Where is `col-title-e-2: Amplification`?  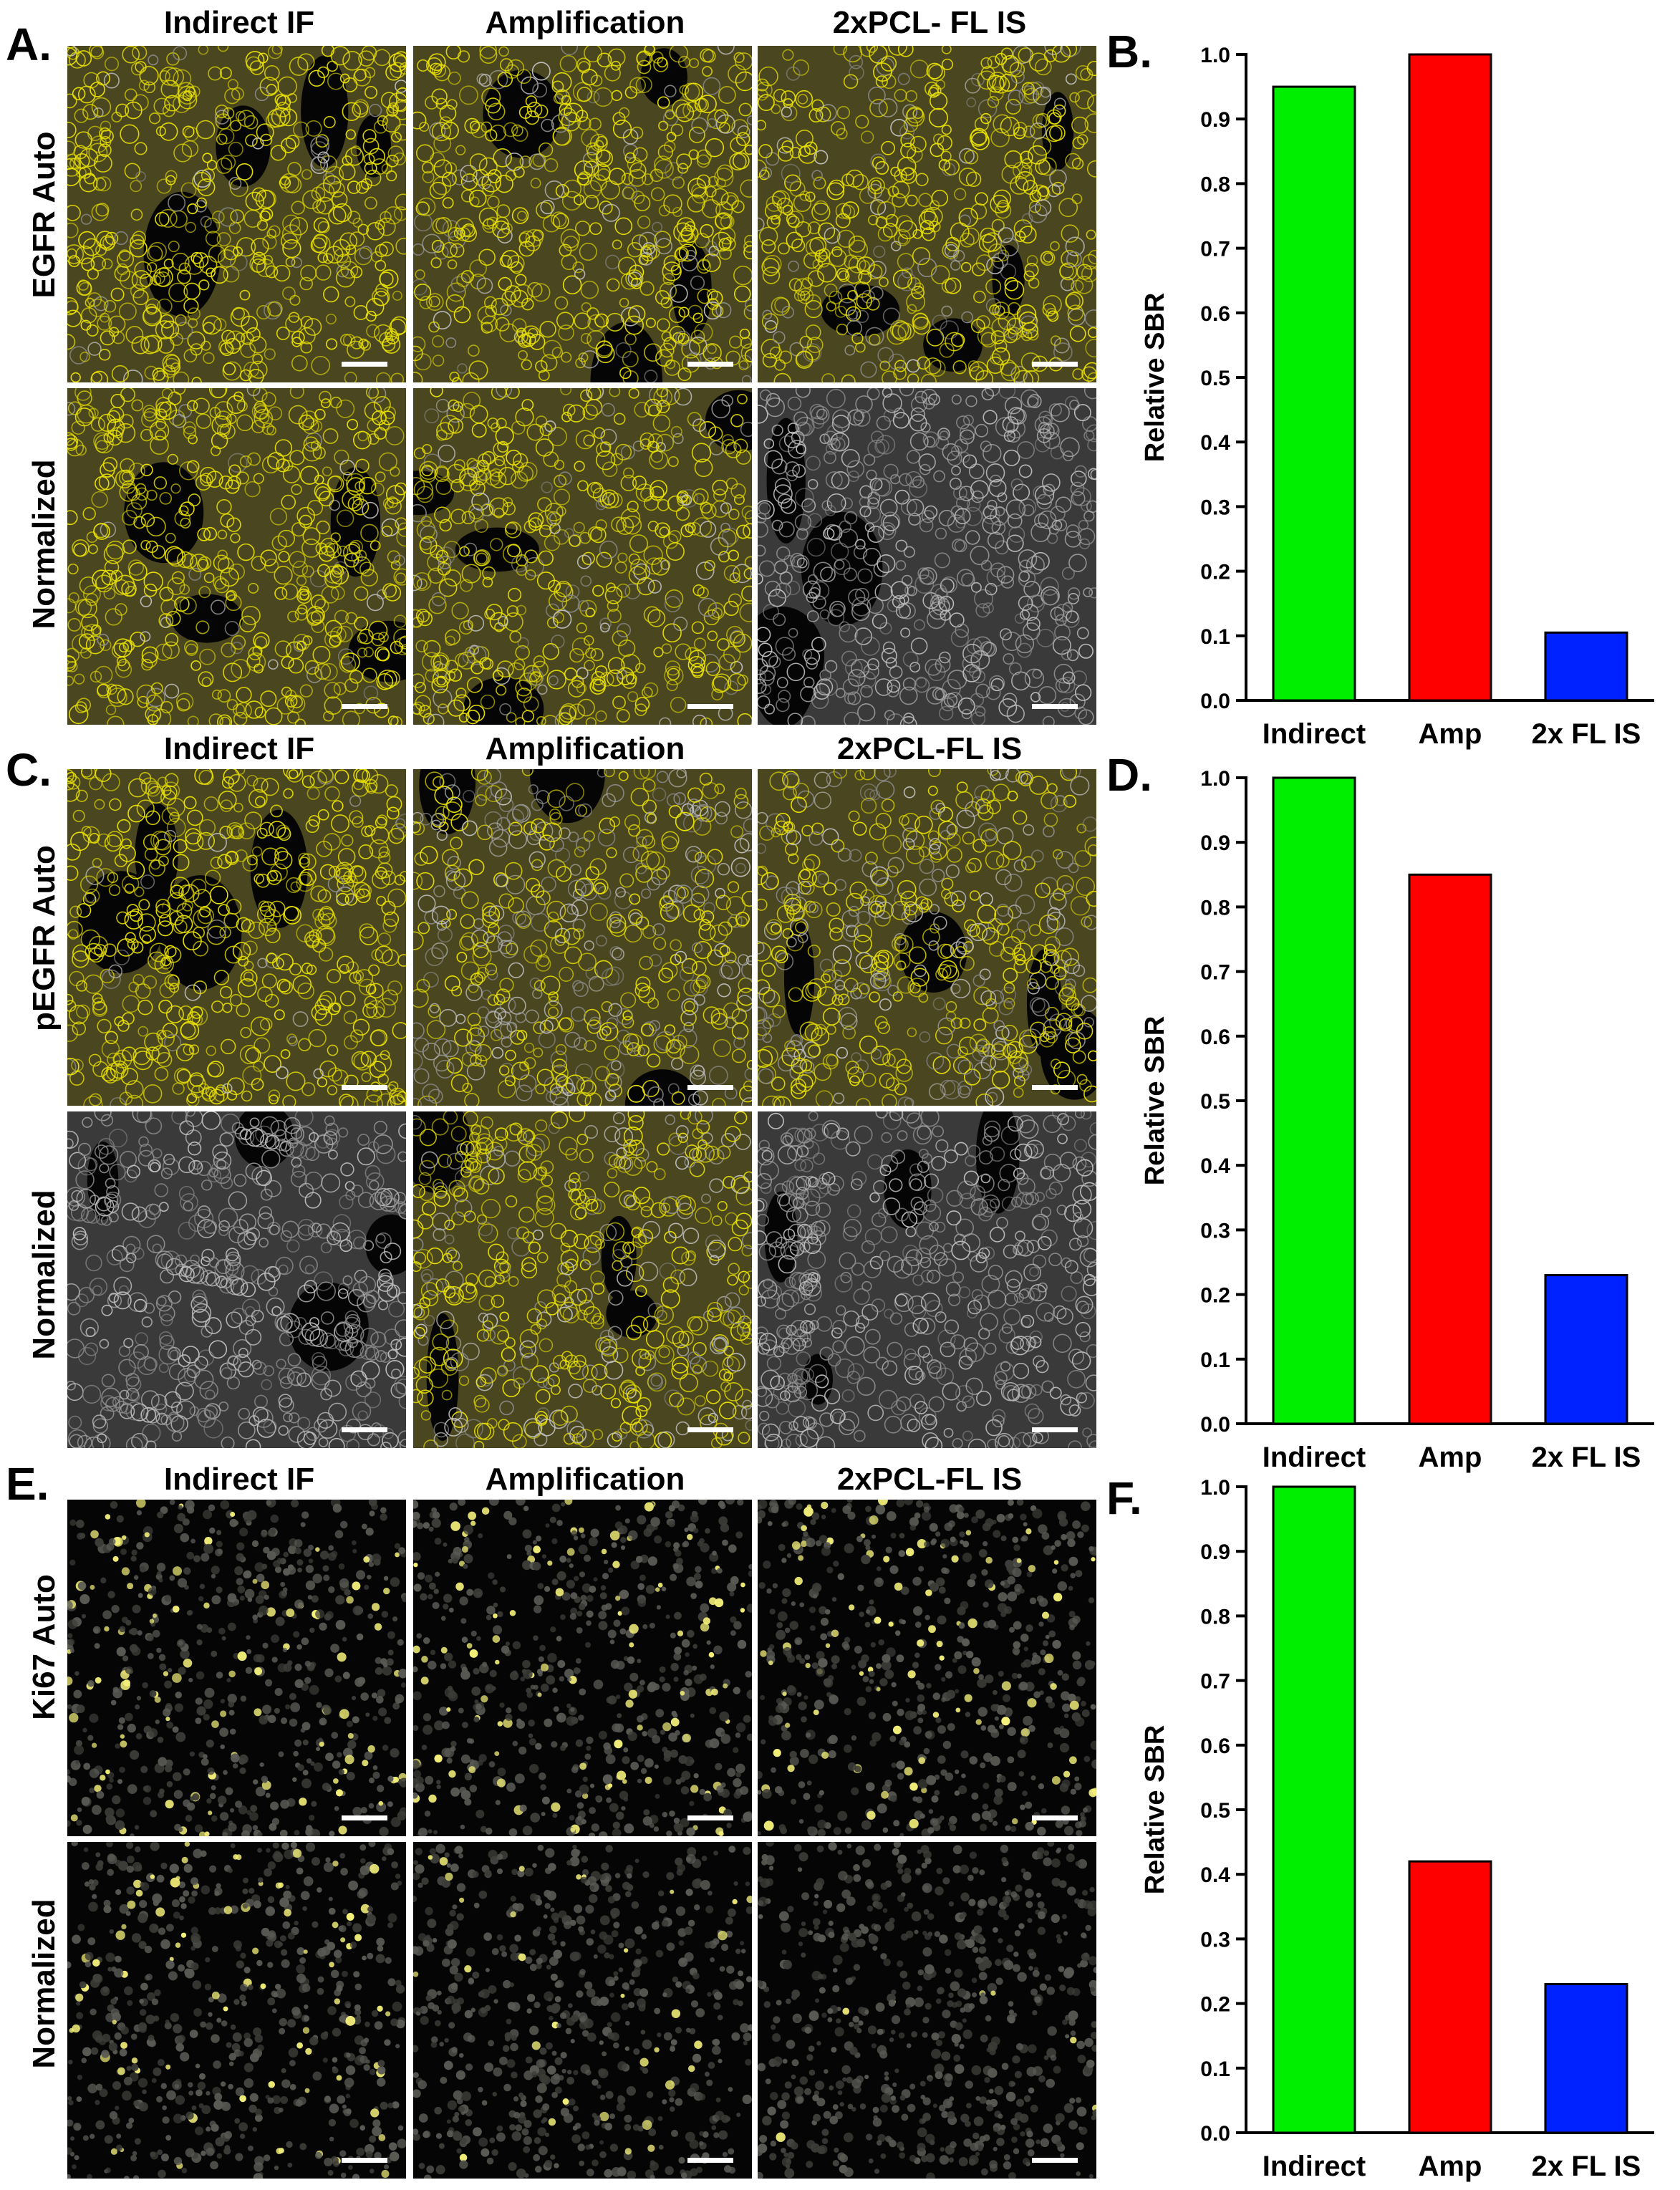 col-title-e-2: Amplification is located at coordinates (585, 1480).